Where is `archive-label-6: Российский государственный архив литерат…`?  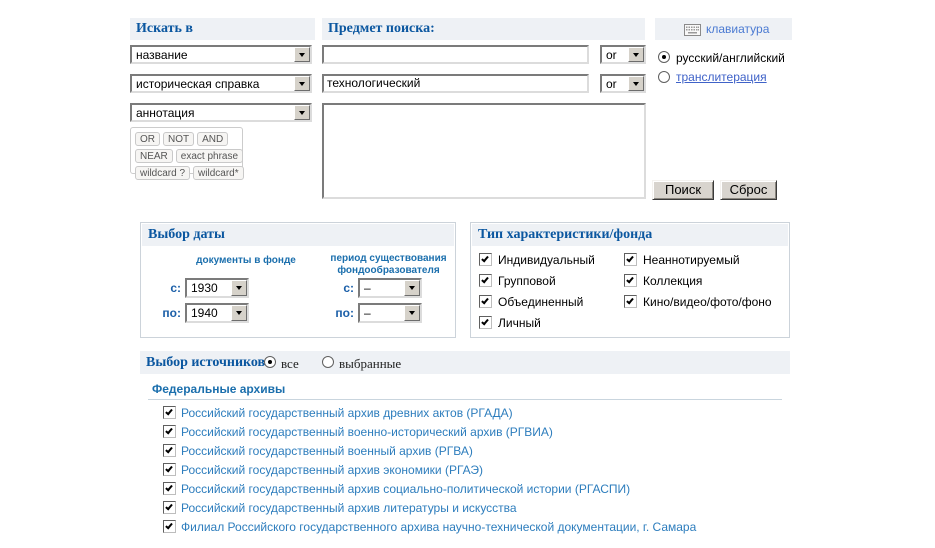 archive-label-6: Российский государственный архив литерат… is located at coordinates (349, 508).